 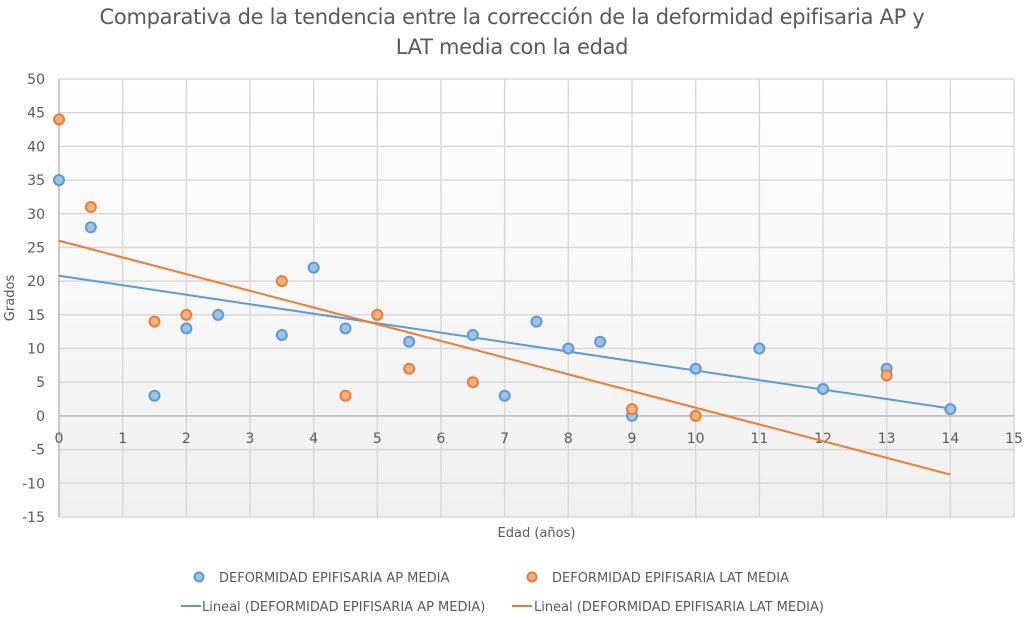 I want to click on x-tick-label: 1, so click(x=122, y=439).